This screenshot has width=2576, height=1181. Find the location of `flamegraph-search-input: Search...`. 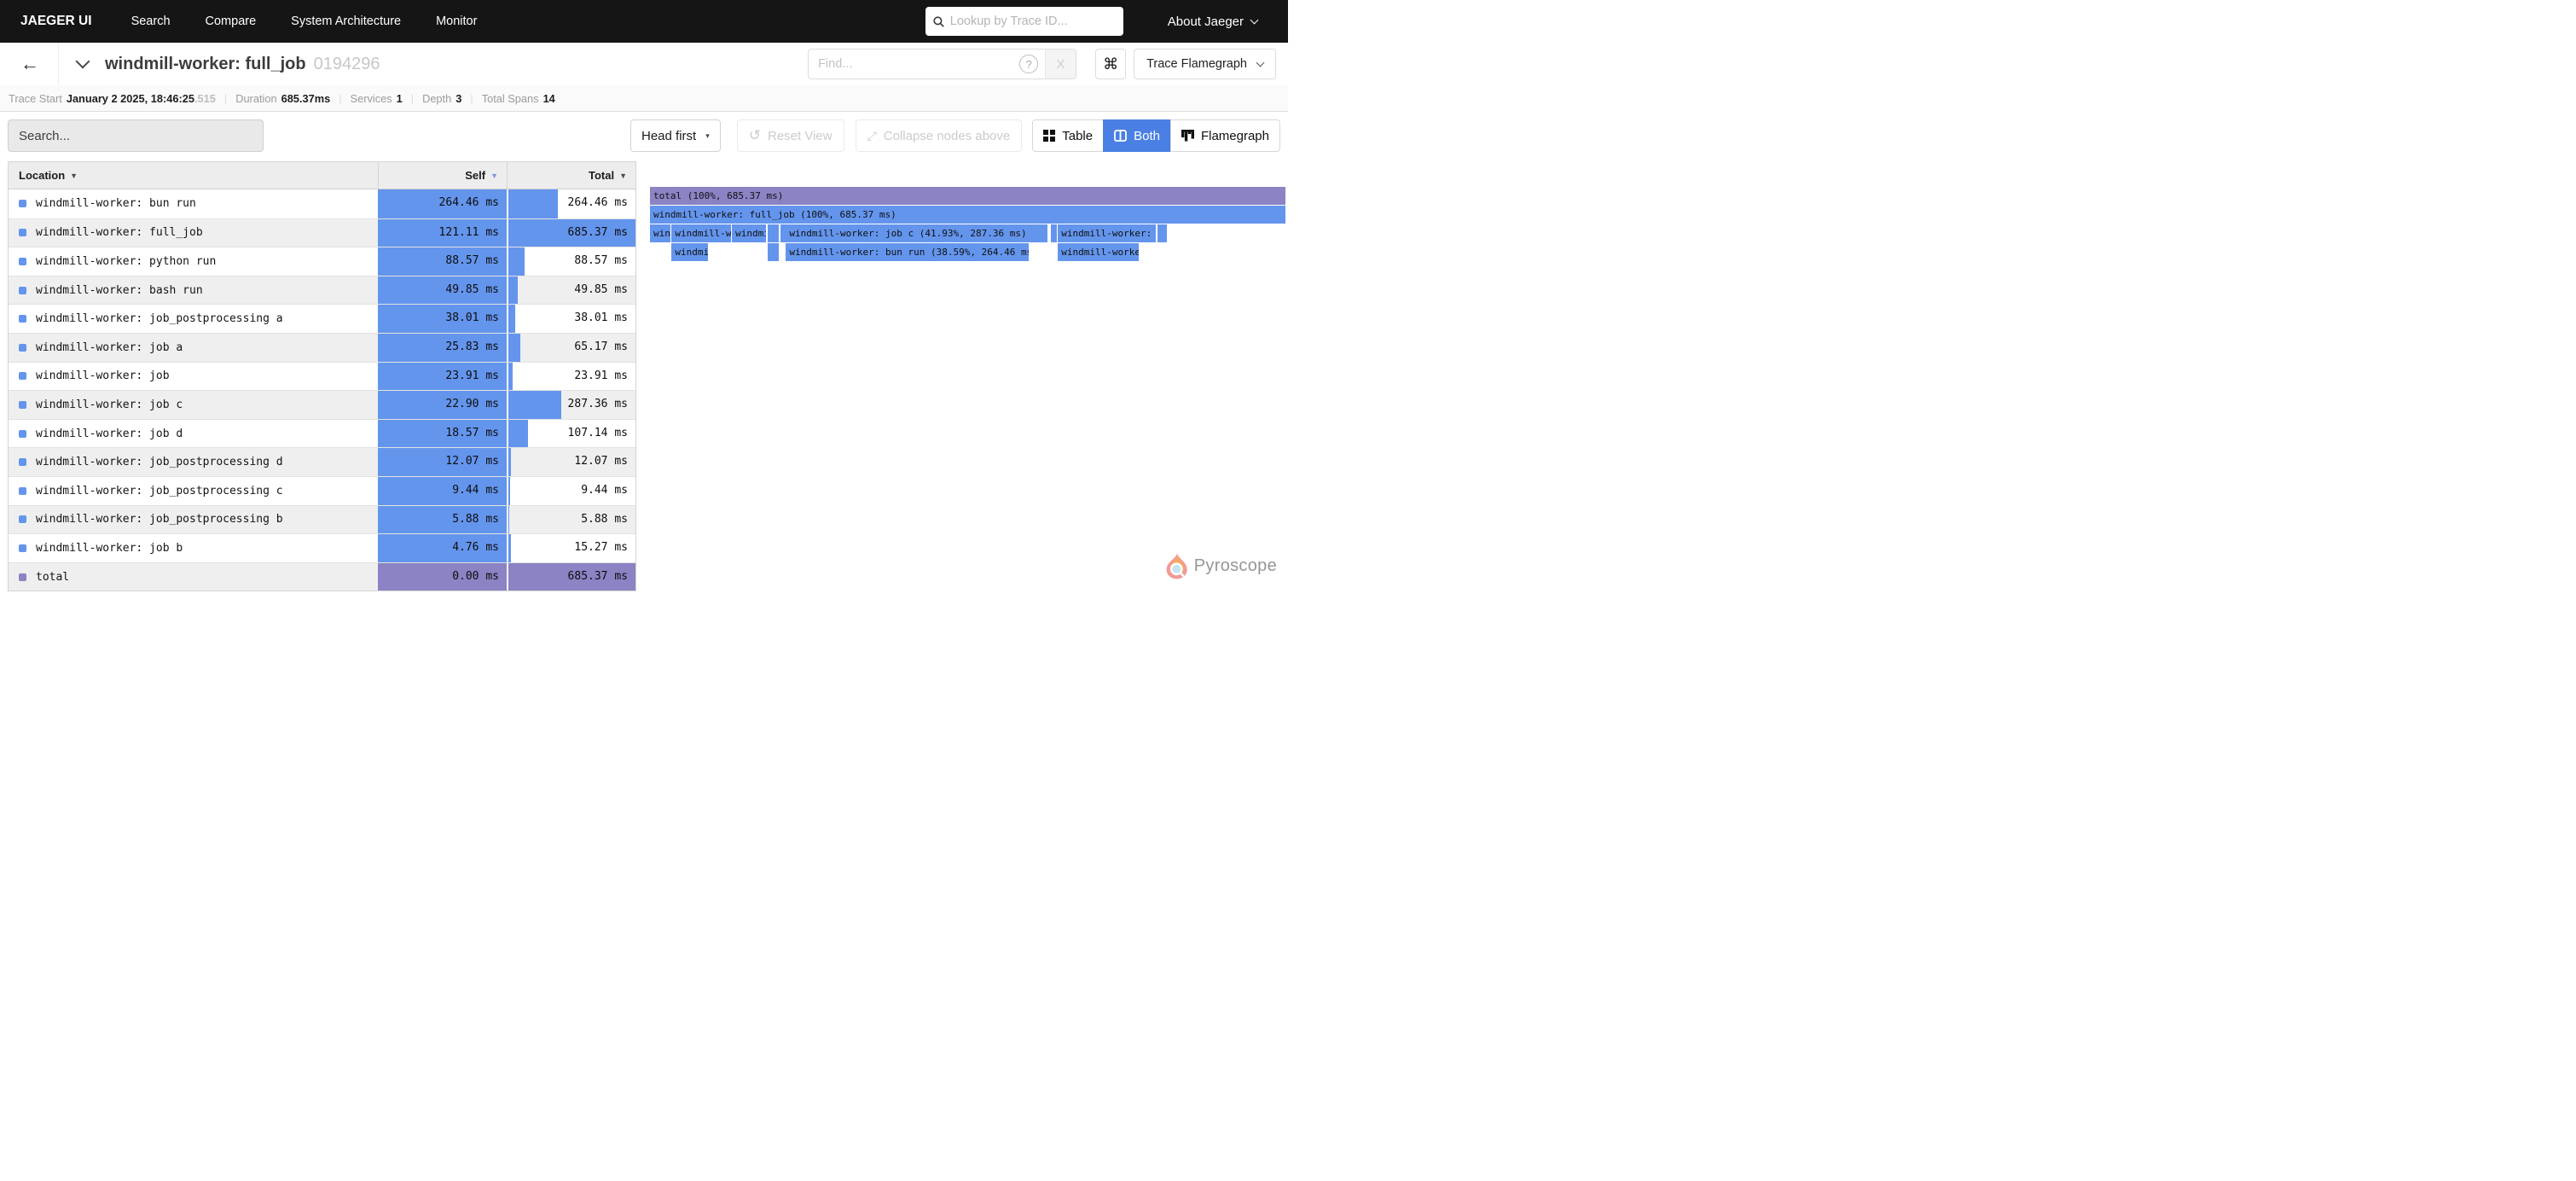

flamegraph-search-input: Search... is located at coordinates (136, 135).